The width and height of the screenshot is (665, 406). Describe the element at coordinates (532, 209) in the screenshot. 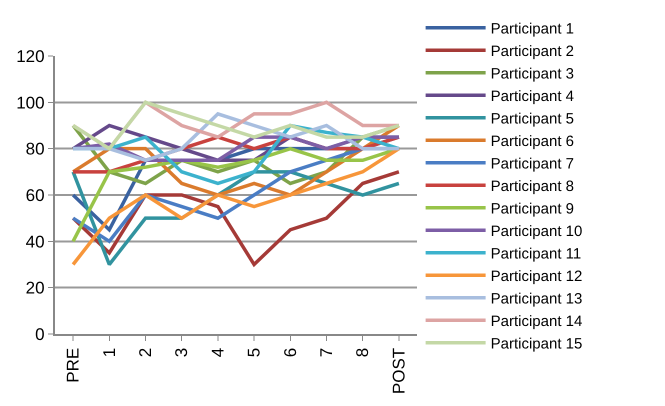

I see `legend-label: Participant 9` at that location.